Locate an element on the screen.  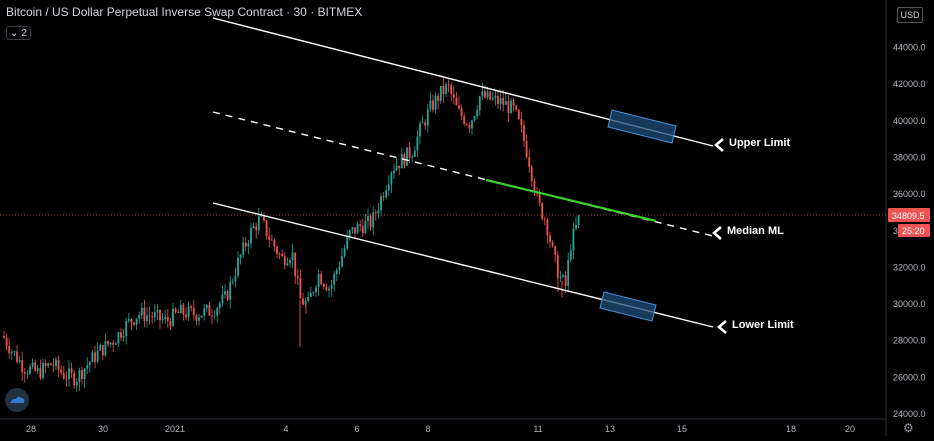
y-tick-label: 38000.0 is located at coordinates (909, 157).